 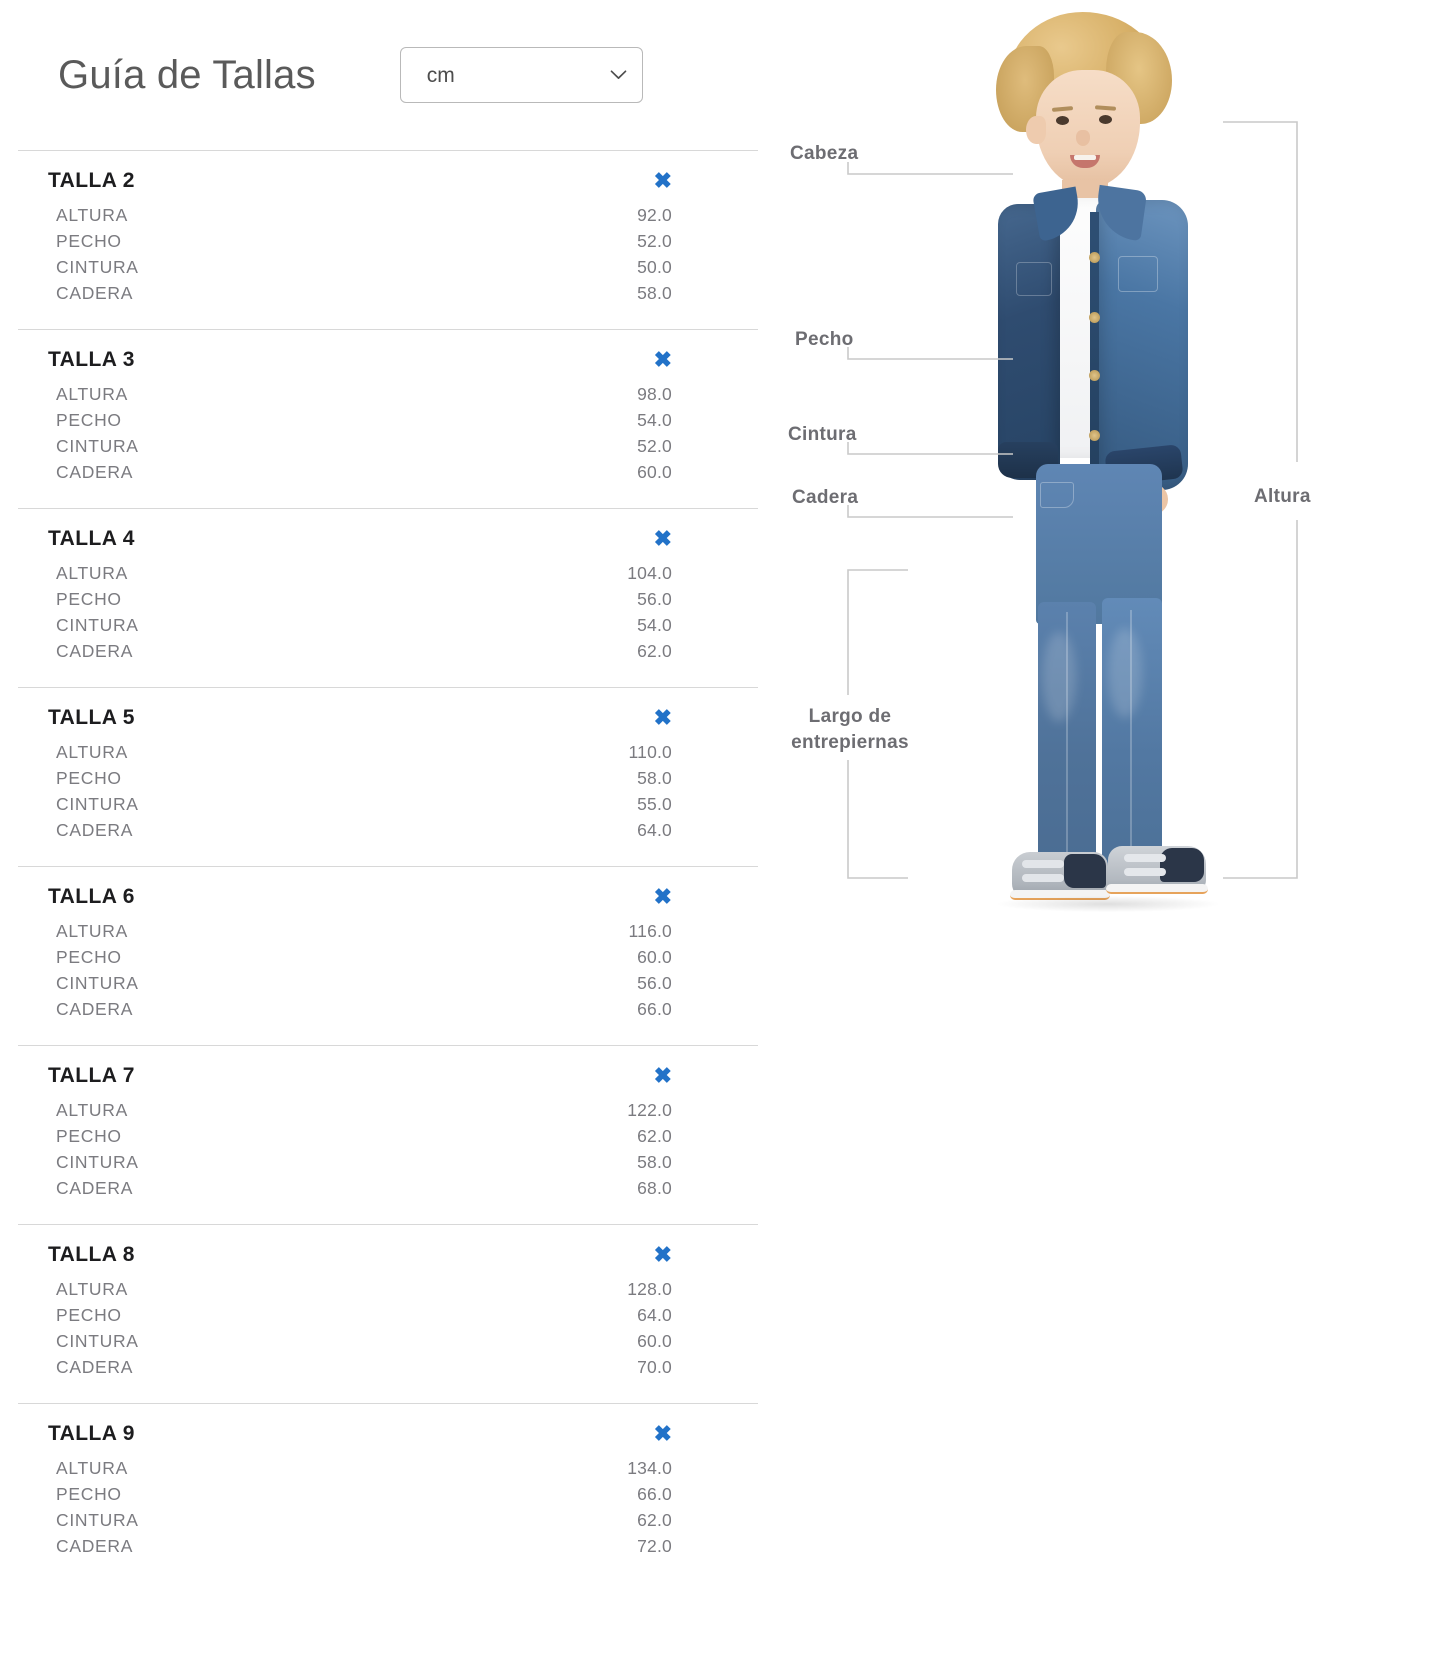 I want to click on table-row: CADERA 68.0, so click(x=364, y=1191).